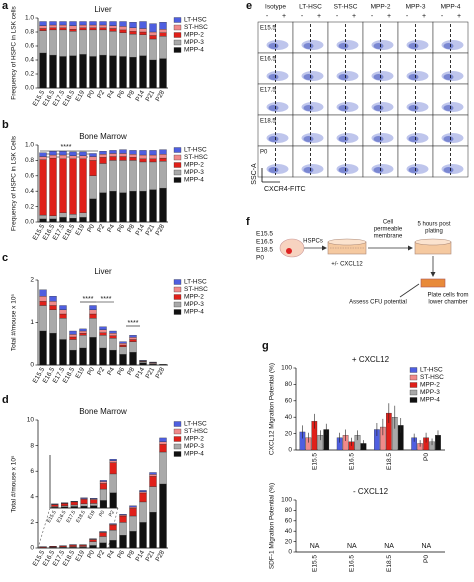 Image resolution: width=474 pixels, height=582 pixels. What do you see at coordinates (264, 250) in the screenshot?
I see `age-label: E18.5` at bounding box center [264, 250].